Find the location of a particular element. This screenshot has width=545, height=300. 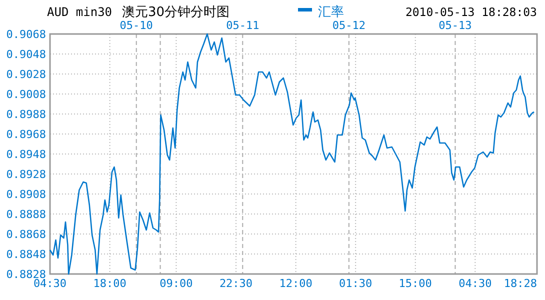

y-tick-label: 0.8908 is located at coordinates (26, 194).